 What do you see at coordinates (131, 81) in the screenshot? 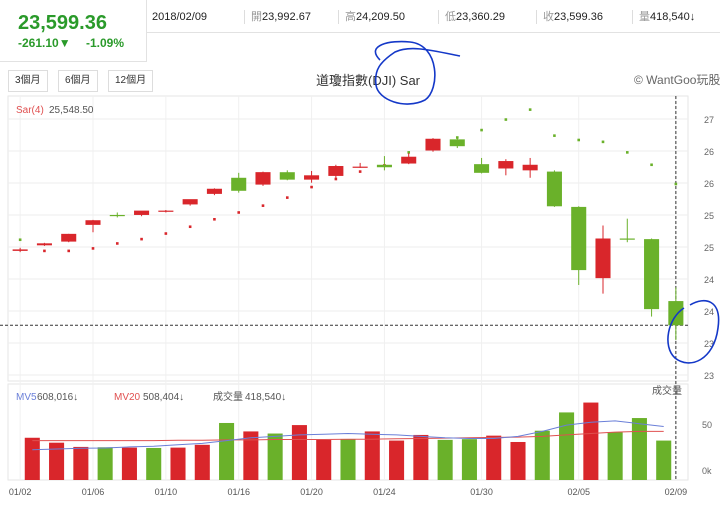
I see `range-12m-button: 12個月` at bounding box center [131, 81].